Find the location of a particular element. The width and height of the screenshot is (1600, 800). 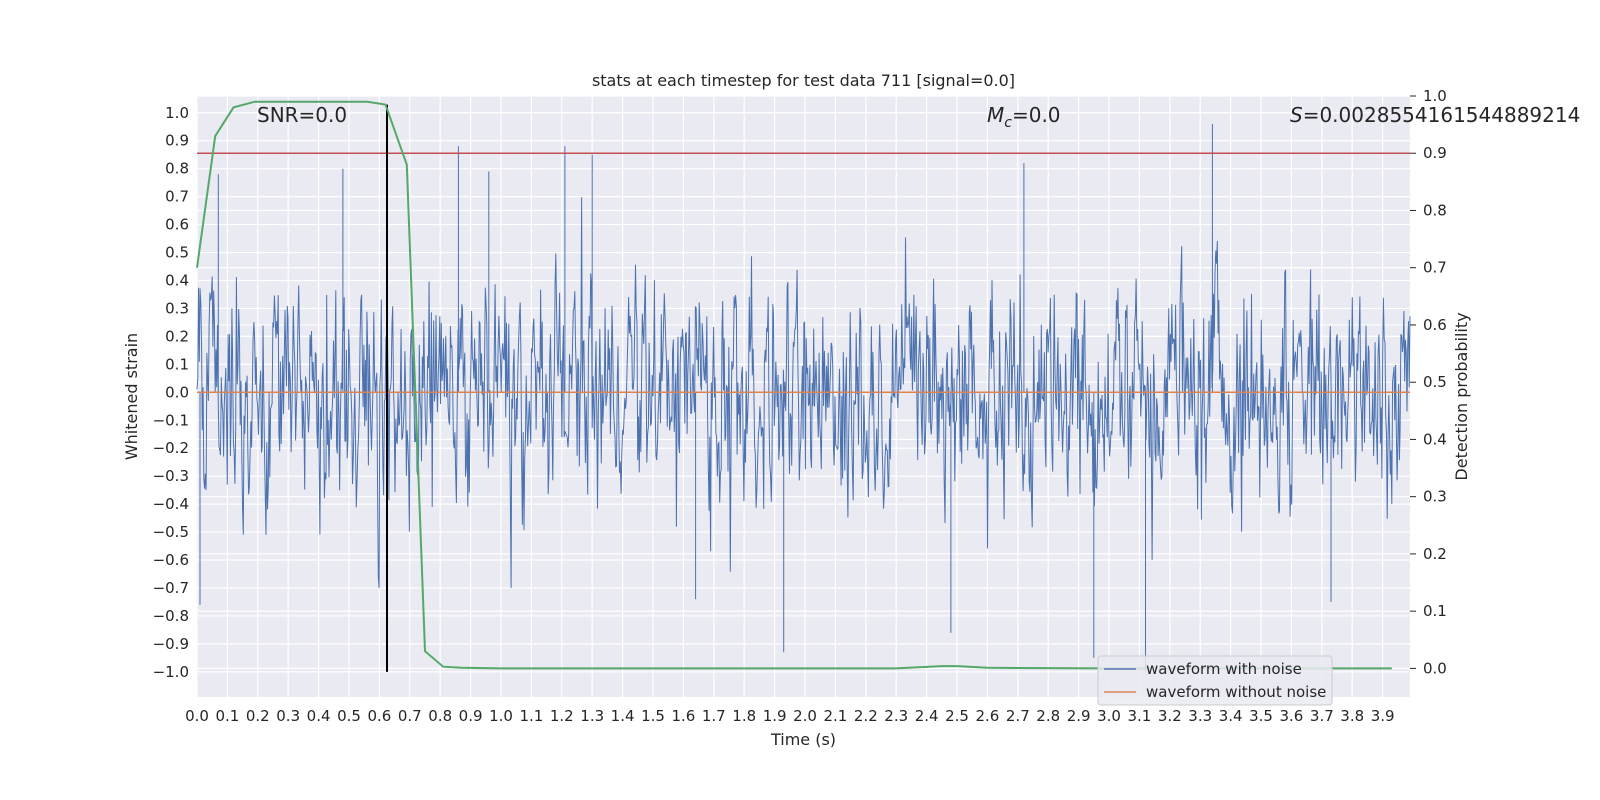

y2-axis-label: Detection probability is located at coordinates (1461, 396).